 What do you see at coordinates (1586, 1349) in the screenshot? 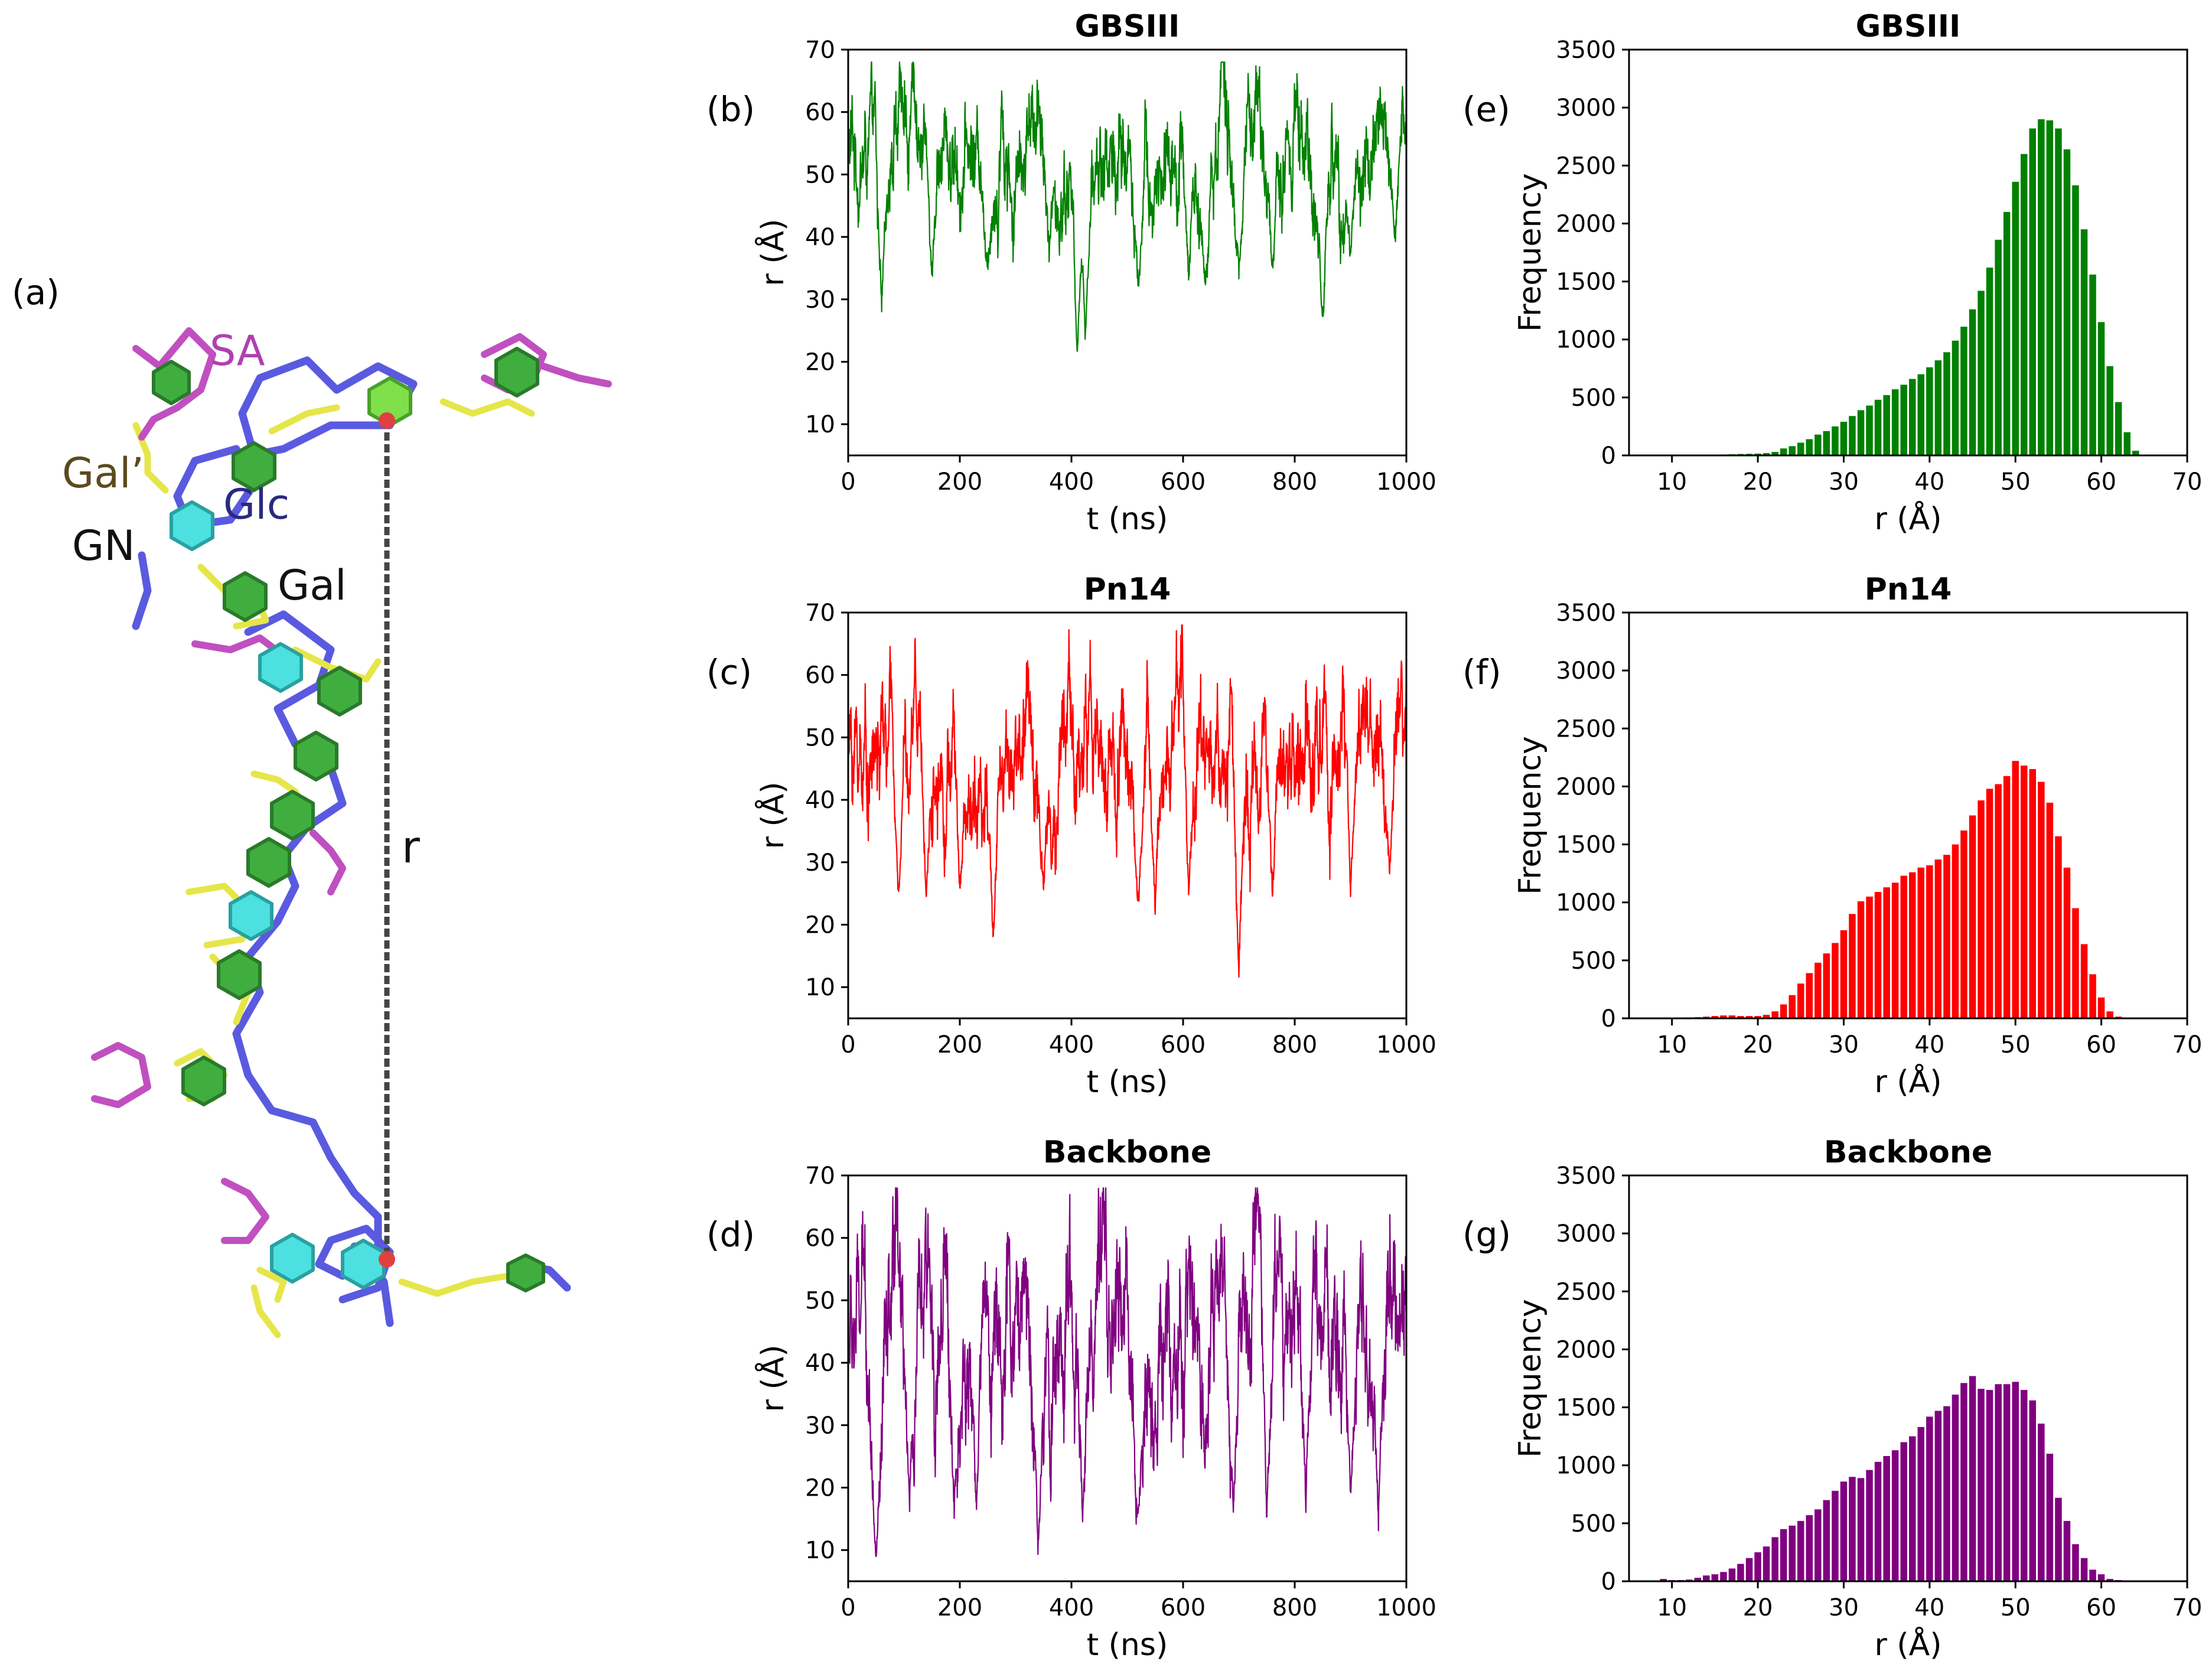
I see `y-tick-label: 2000` at bounding box center [1586, 1349].